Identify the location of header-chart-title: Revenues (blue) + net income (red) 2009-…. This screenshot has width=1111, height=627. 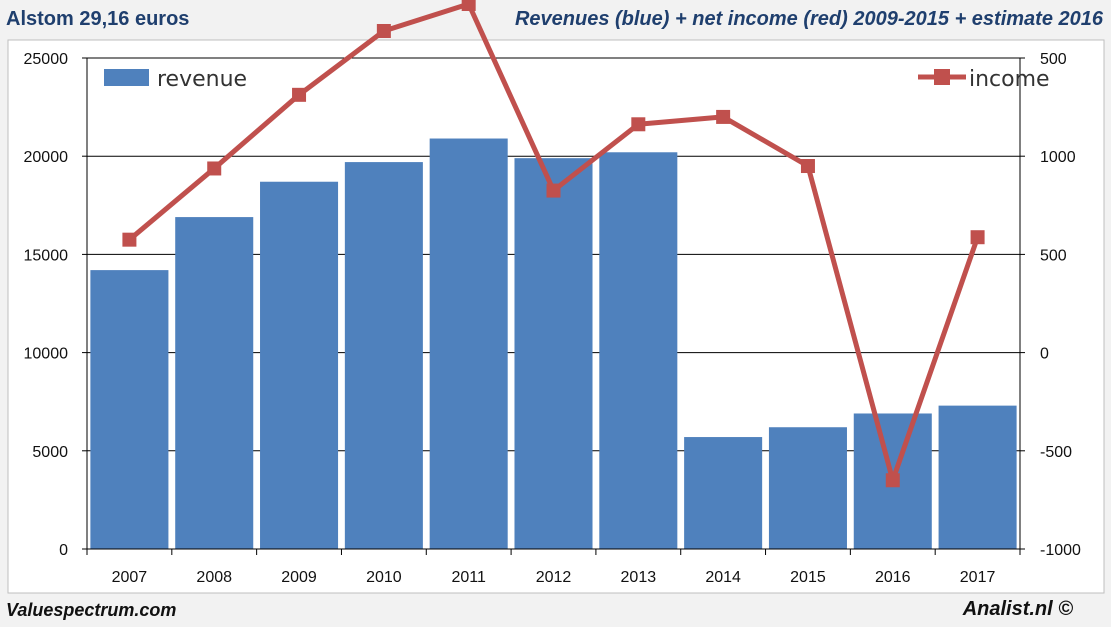
(808, 19).